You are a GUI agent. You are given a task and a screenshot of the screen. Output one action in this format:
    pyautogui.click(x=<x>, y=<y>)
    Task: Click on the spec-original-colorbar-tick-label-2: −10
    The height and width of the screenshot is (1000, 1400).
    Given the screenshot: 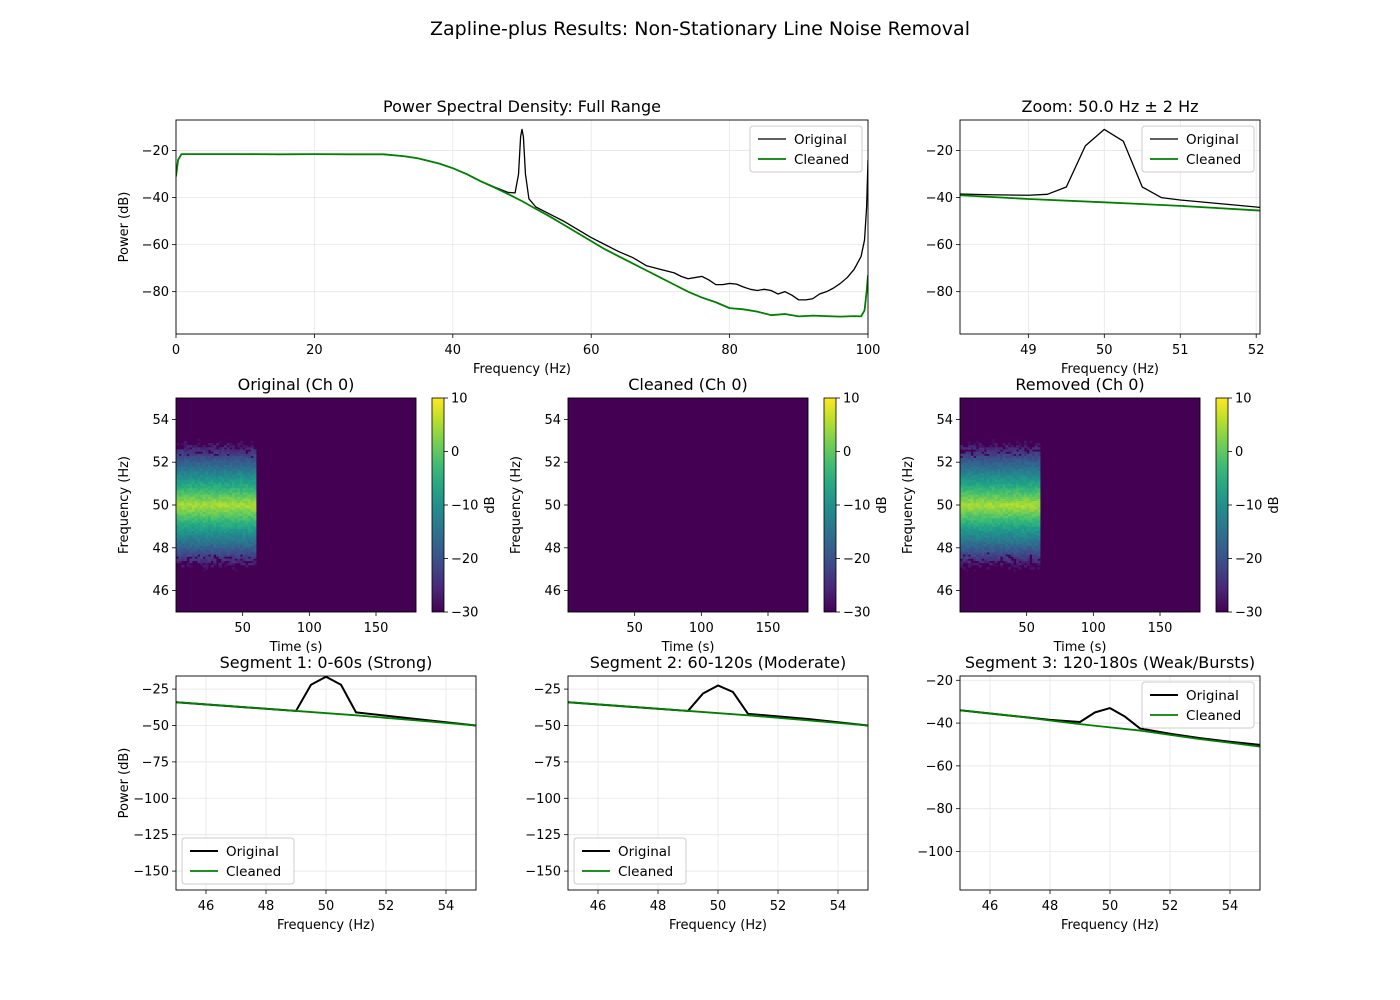 What is the action you would take?
    pyautogui.click(x=464, y=506)
    